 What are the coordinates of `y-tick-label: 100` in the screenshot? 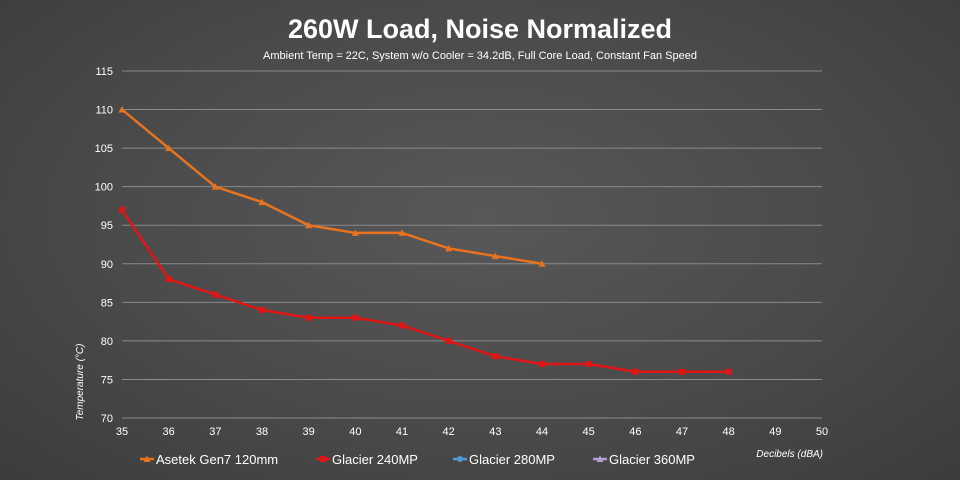 It's located at (104, 188).